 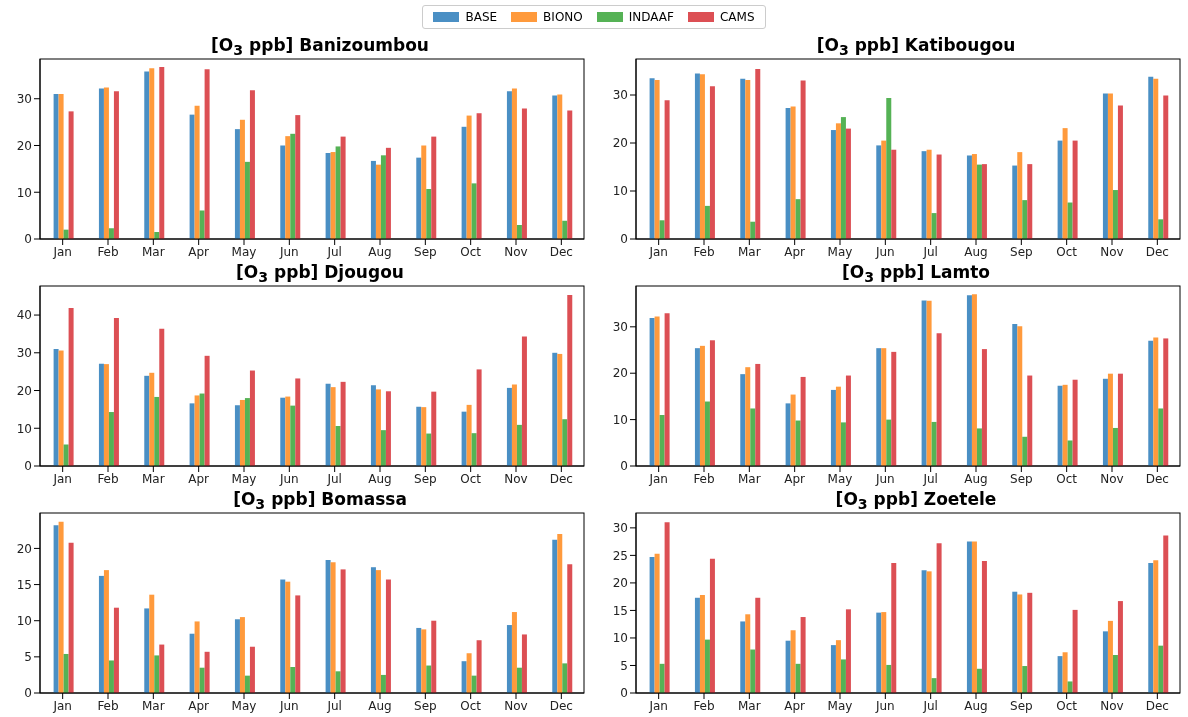 I want to click on x-tick-label: Aug, so click(x=976, y=478).